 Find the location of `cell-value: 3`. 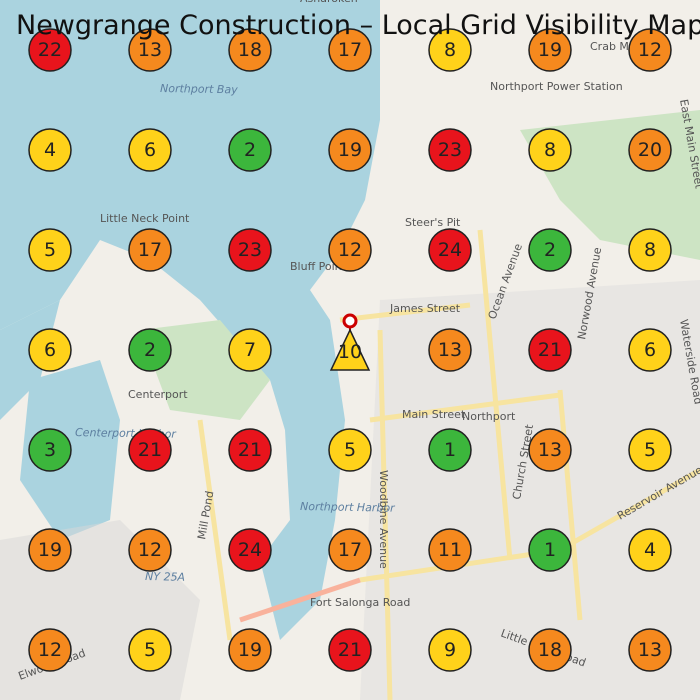

cell-value: 3 is located at coordinates (50, 450).